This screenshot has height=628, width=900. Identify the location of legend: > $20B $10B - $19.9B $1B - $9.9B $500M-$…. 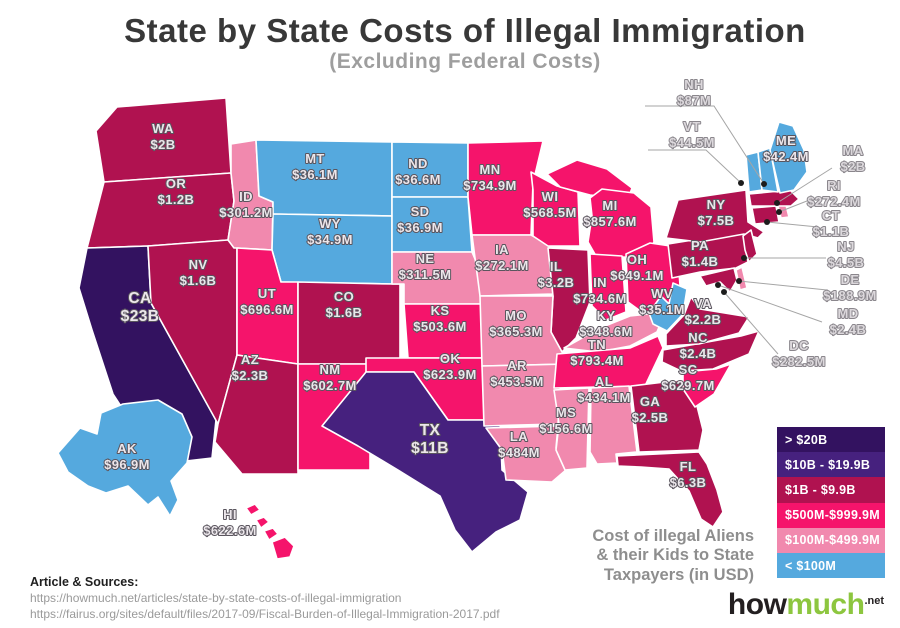
(831, 503).